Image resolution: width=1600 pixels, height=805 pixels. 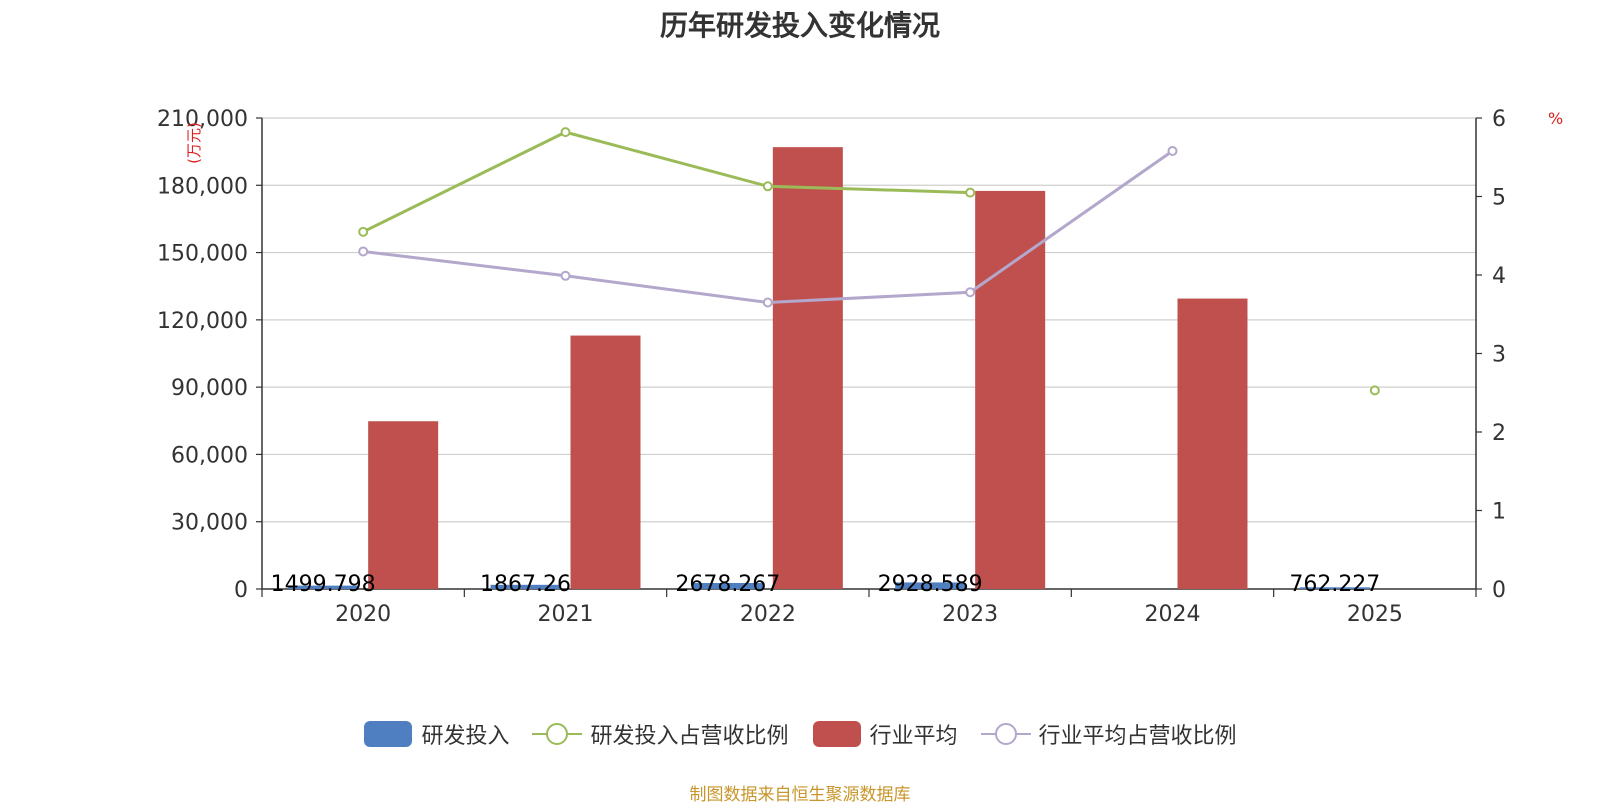 I want to click on legend-item-industry-average: 行业平均, so click(x=885, y=734).